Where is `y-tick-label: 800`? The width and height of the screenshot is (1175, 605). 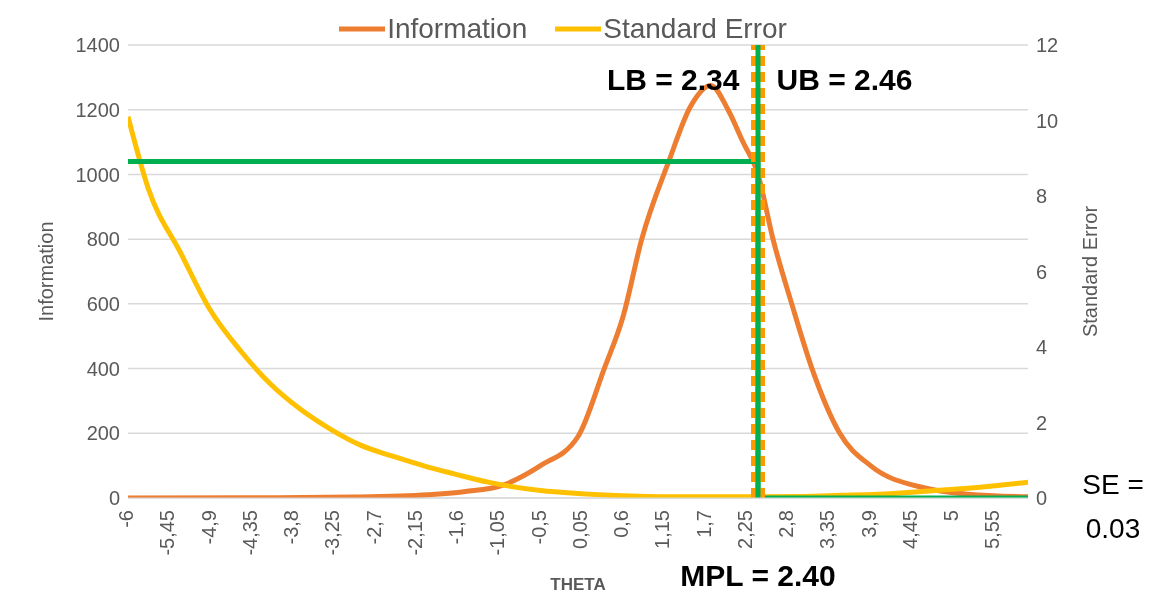
y-tick-label: 800 is located at coordinates (103, 239).